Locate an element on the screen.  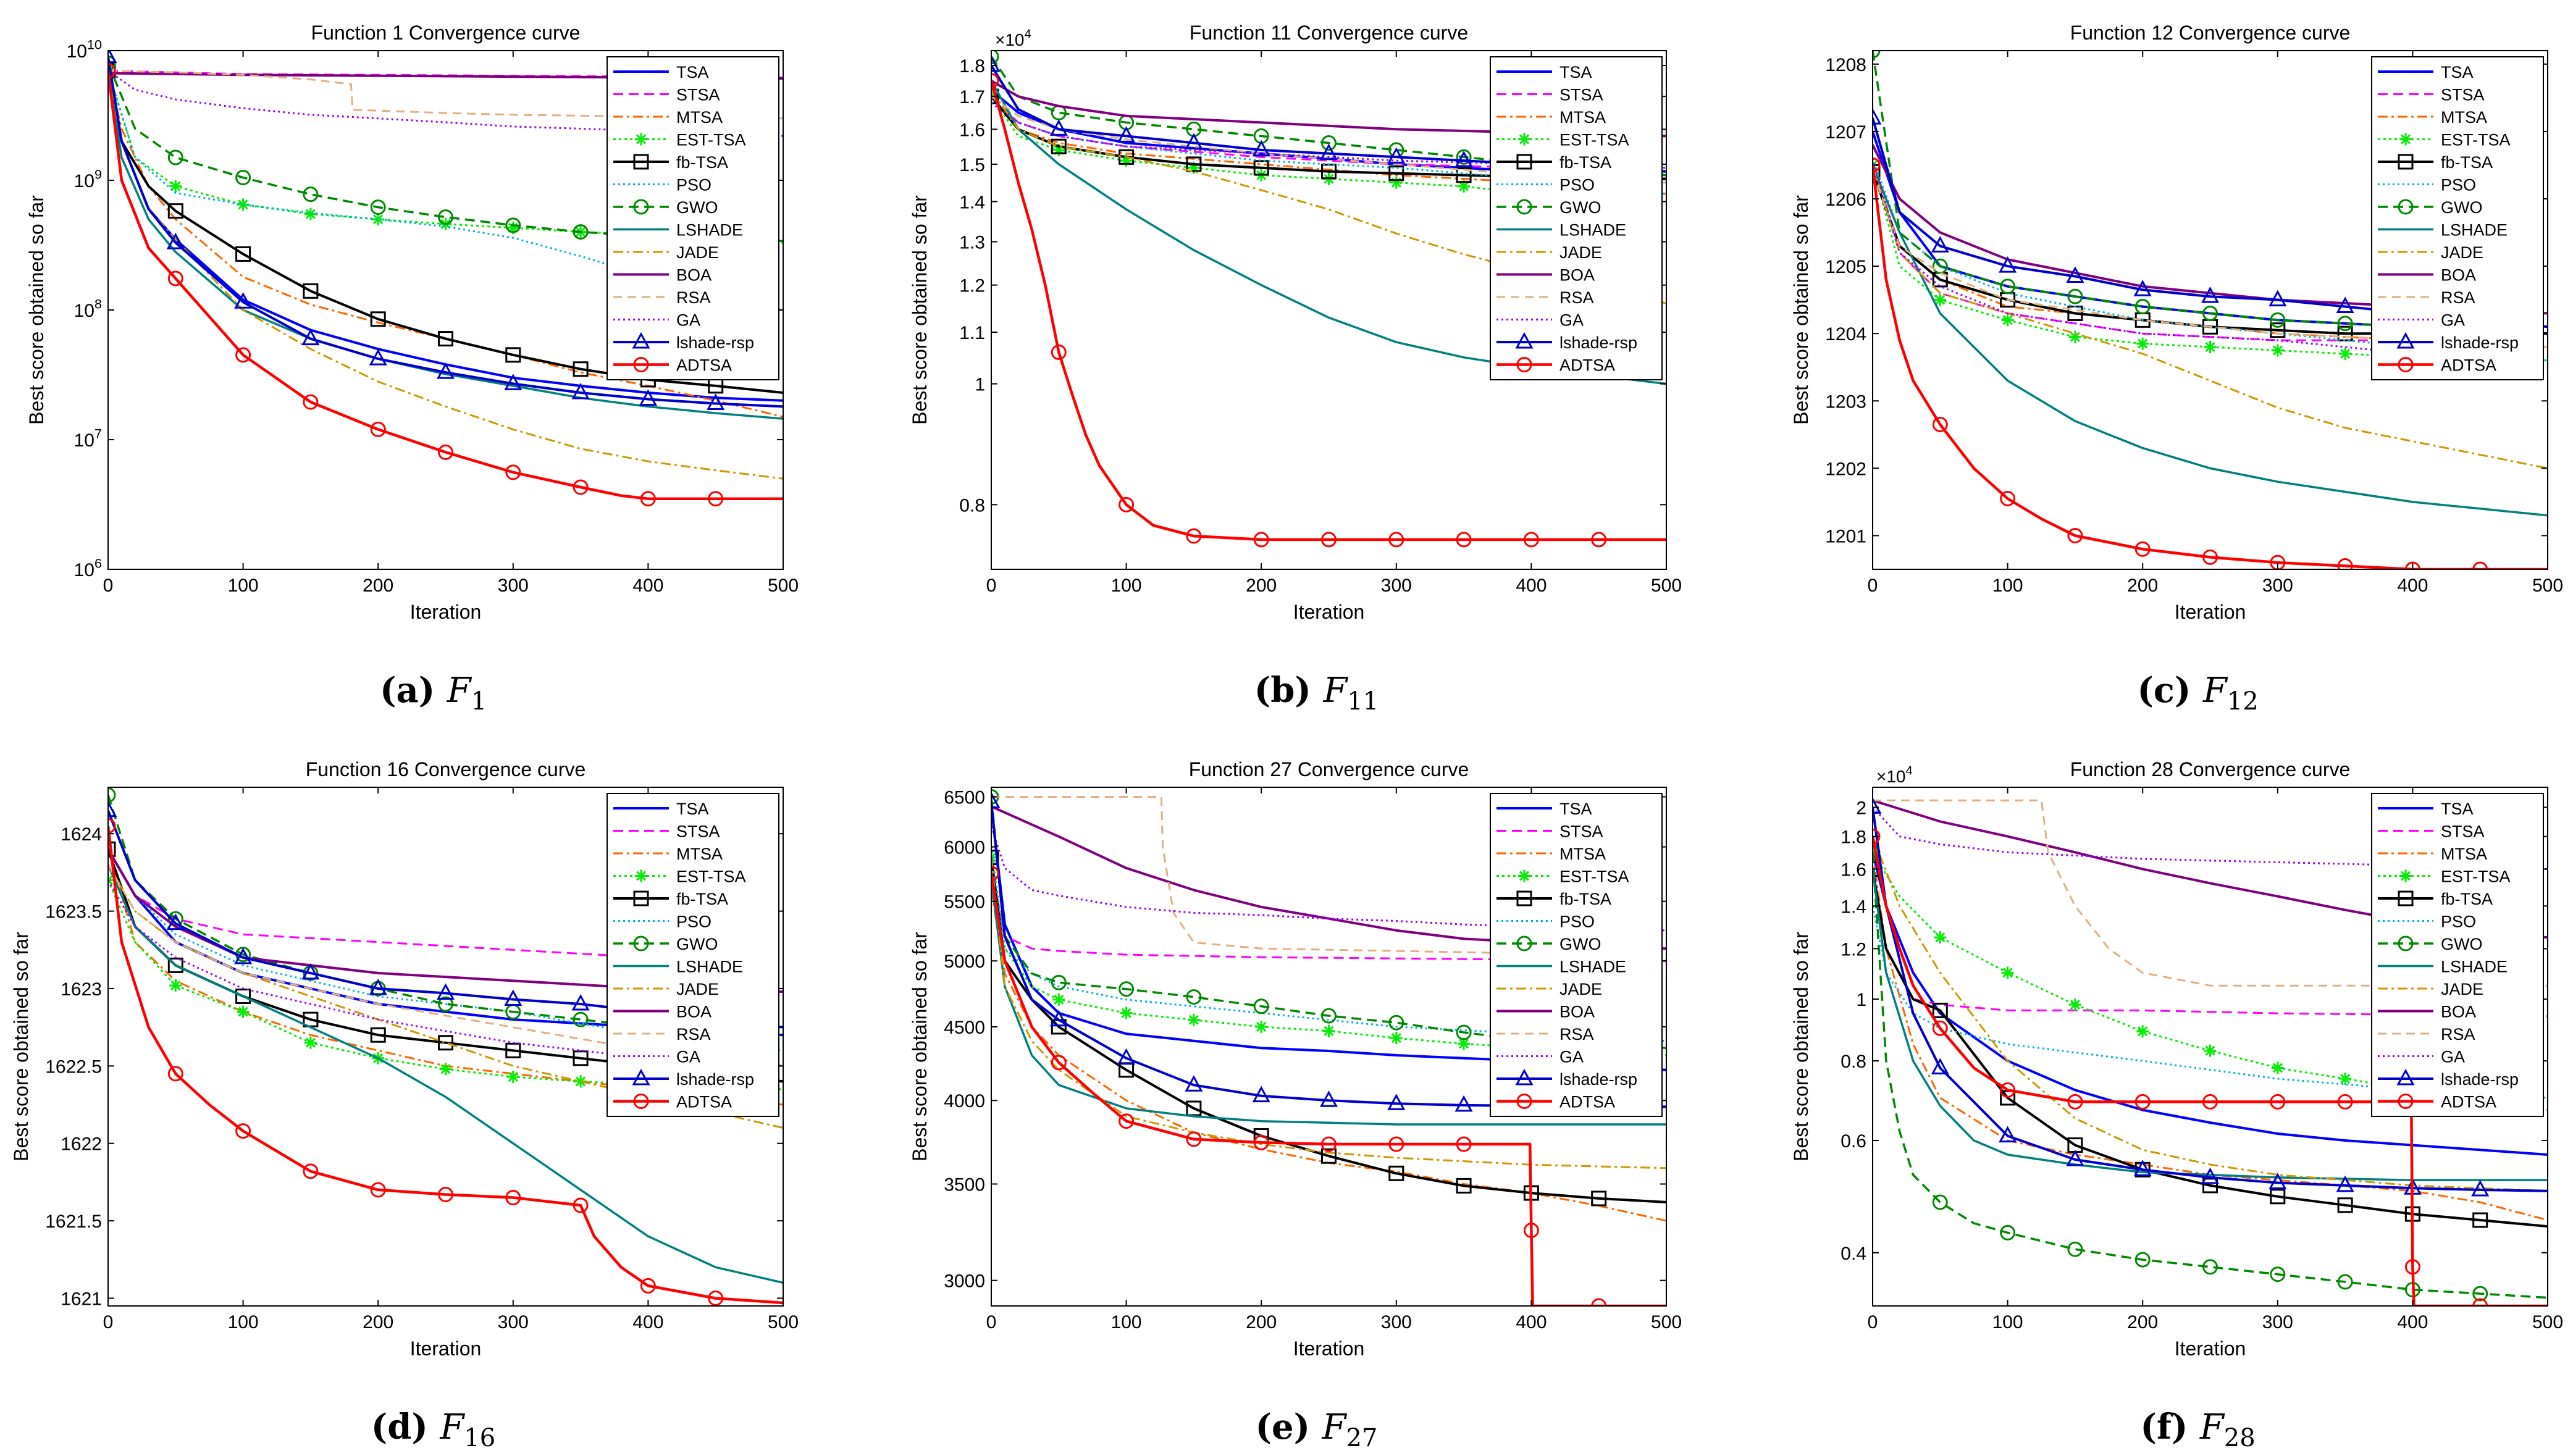
y-tick-label: 0.8 is located at coordinates (1853, 1062).